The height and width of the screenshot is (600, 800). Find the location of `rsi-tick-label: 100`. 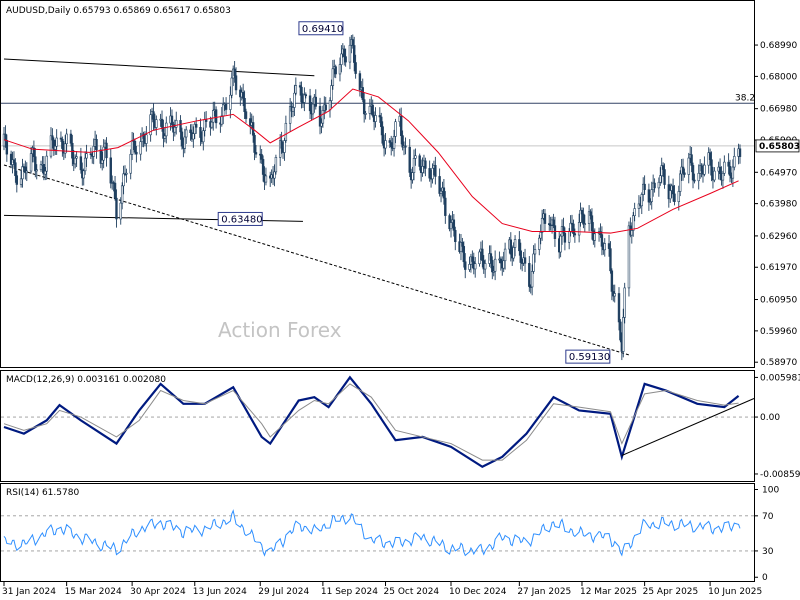

rsi-tick-label: 100 is located at coordinates (770, 491).